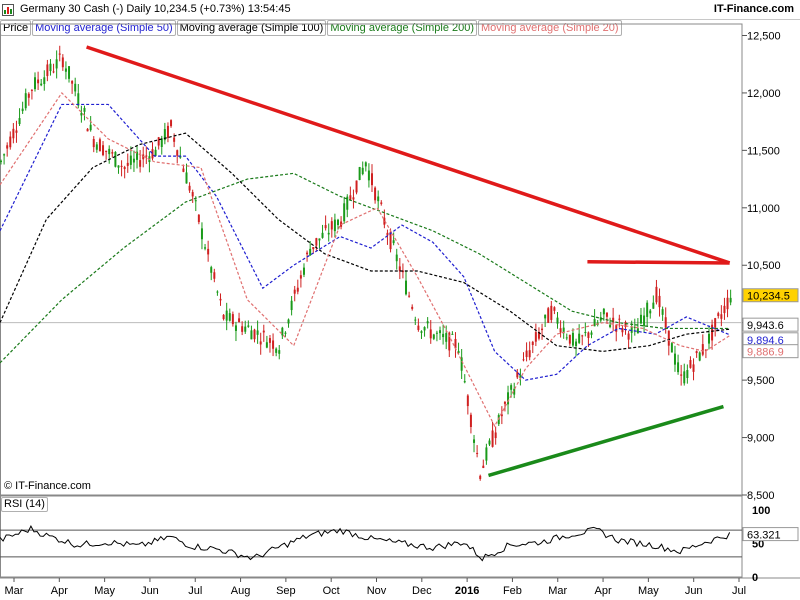  Describe the element at coordinates (648, 591) in the screenshot. I see `x-tick-label: May` at that location.